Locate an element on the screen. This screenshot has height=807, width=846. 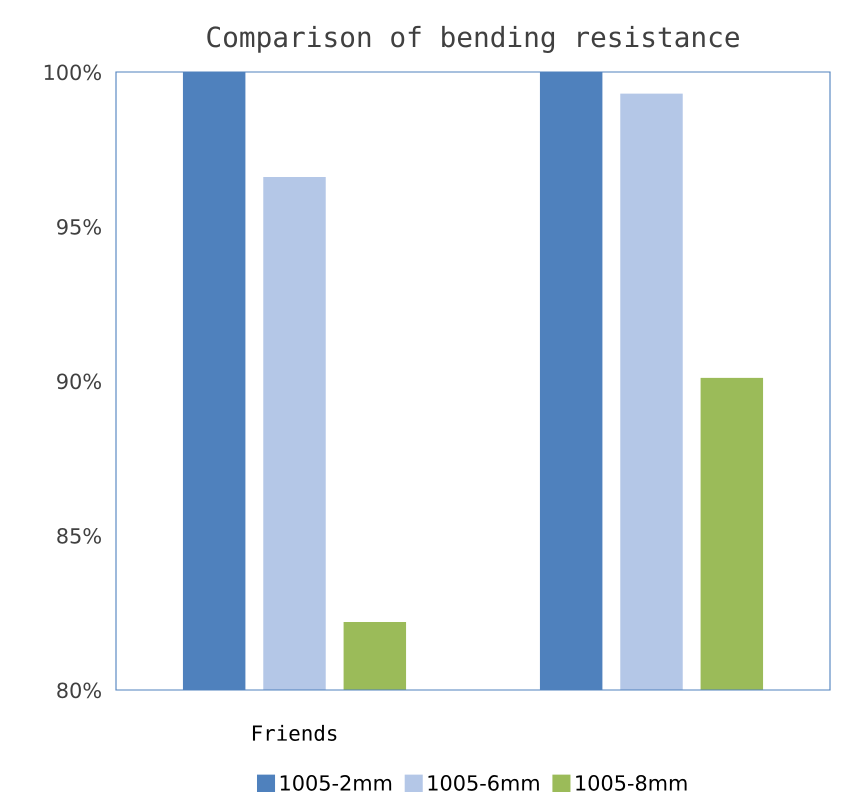
y-tick-label: 95% is located at coordinates (79, 226).